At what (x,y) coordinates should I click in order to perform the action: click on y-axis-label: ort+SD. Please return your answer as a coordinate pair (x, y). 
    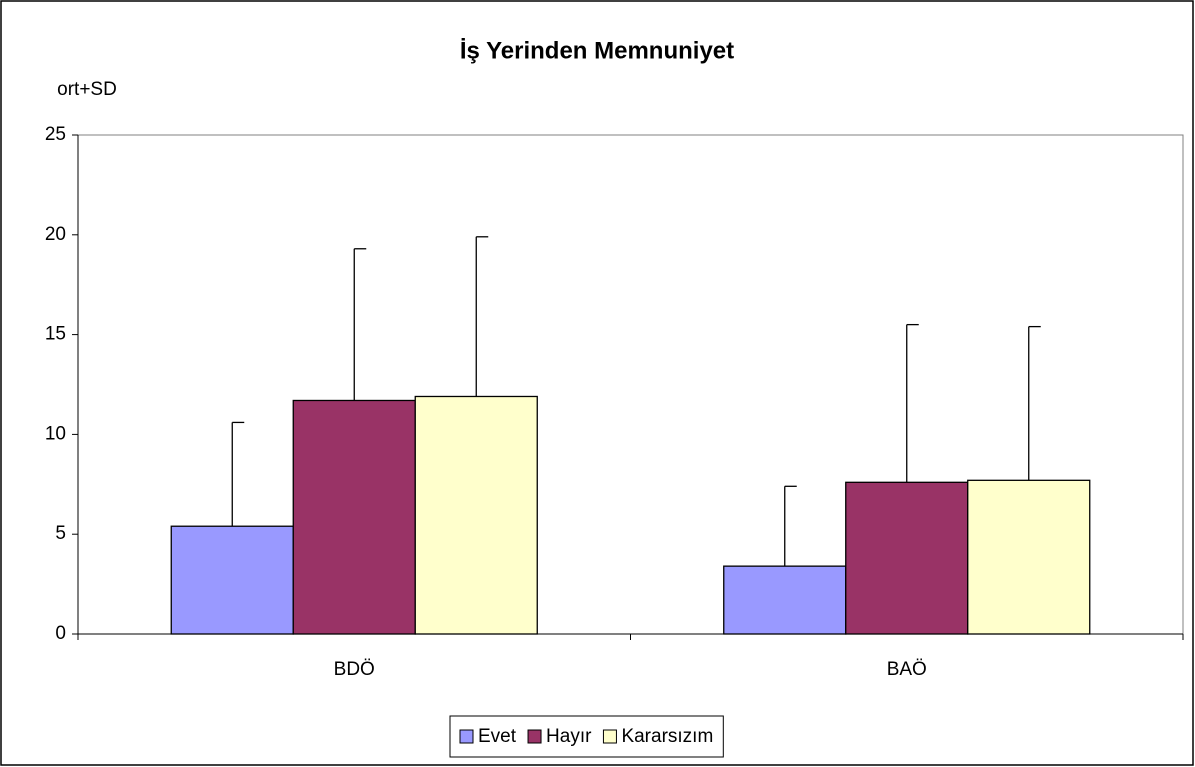
    Looking at the image, I should click on (87, 89).